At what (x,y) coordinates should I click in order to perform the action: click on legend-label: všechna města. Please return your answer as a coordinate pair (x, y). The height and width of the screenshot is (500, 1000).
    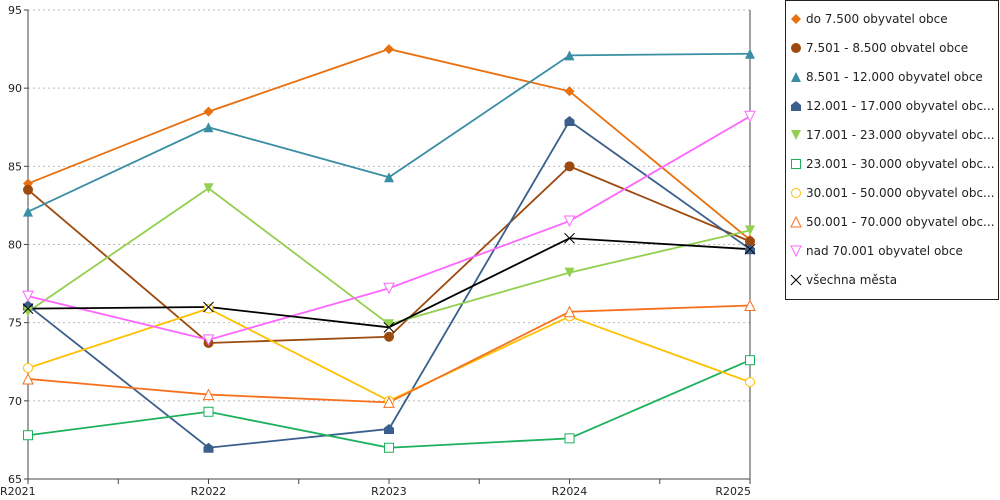
    Looking at the image, I should click on (851, 280).